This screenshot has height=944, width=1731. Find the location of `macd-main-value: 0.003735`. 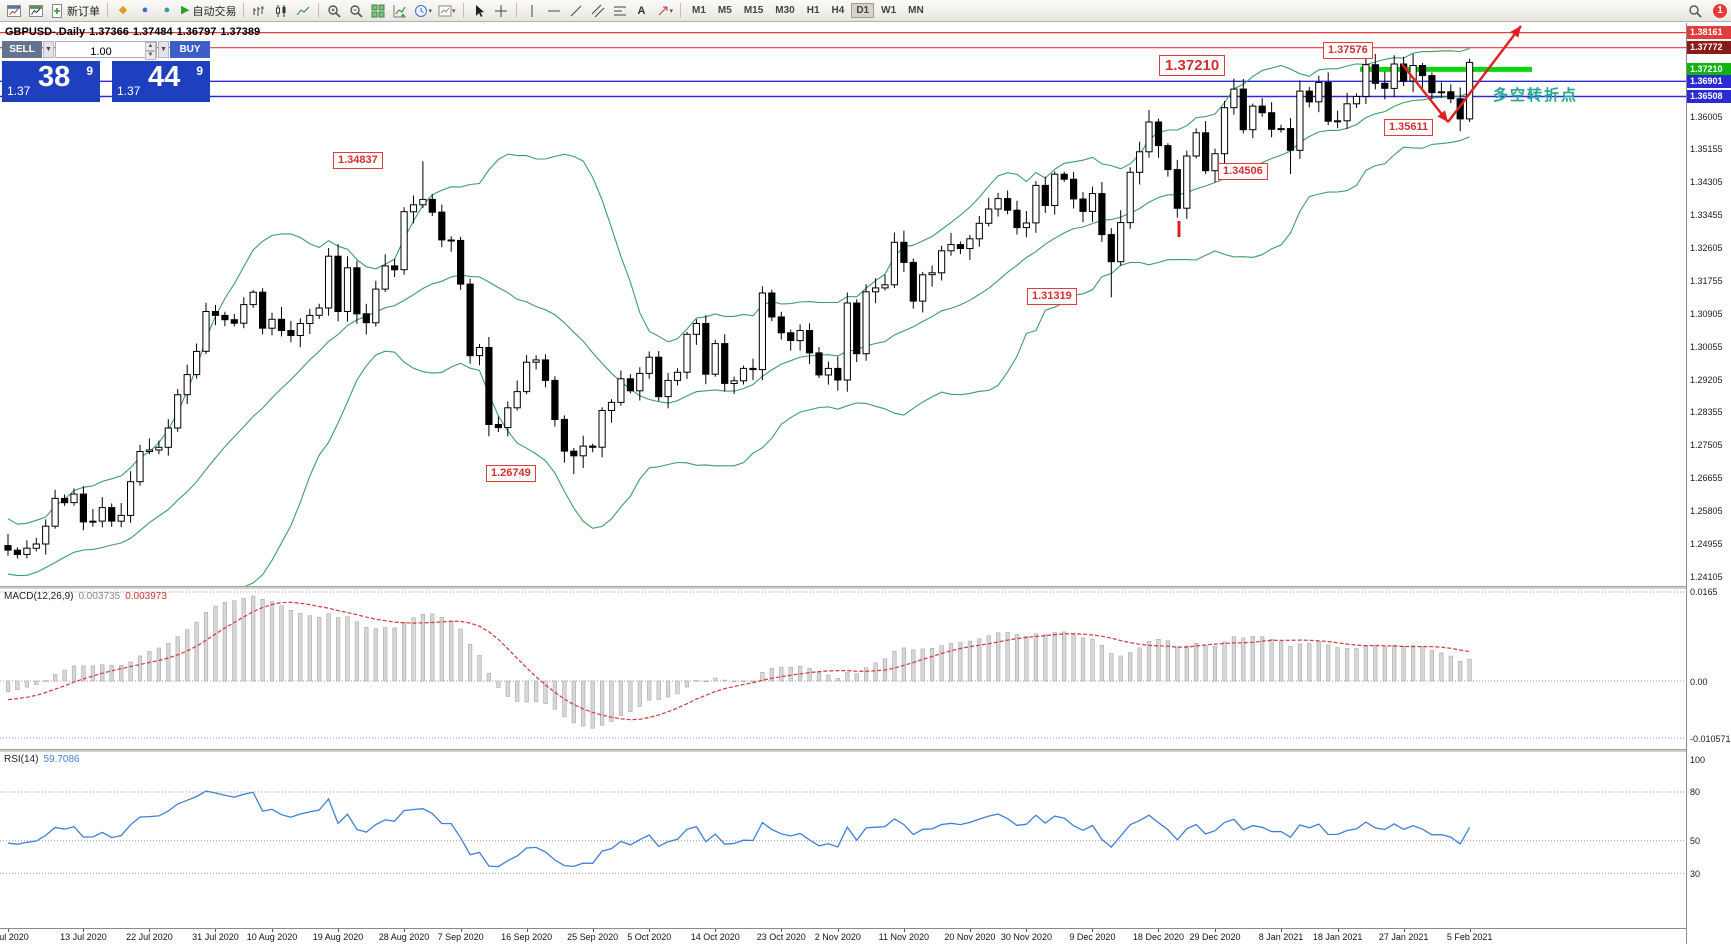

macd-main-value: 0.003735 is located at coordinates (99, 596).